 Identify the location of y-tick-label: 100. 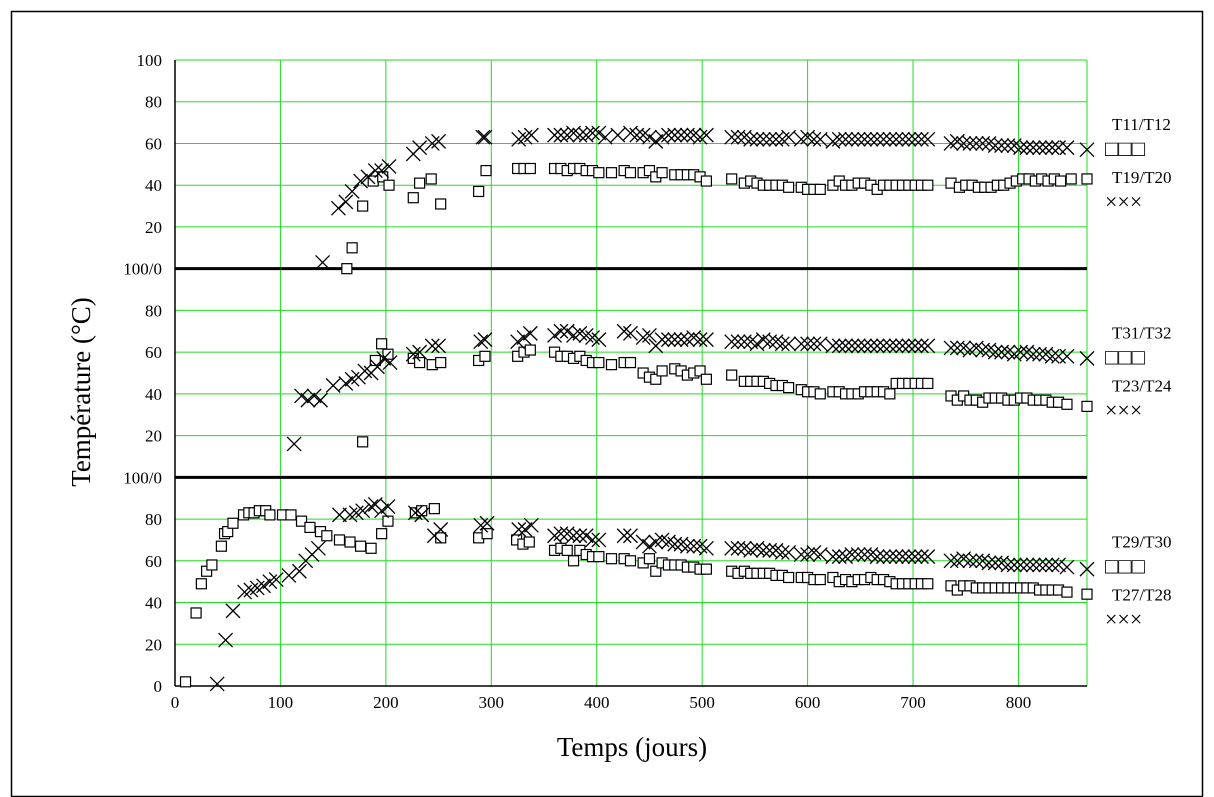
(150, 60).